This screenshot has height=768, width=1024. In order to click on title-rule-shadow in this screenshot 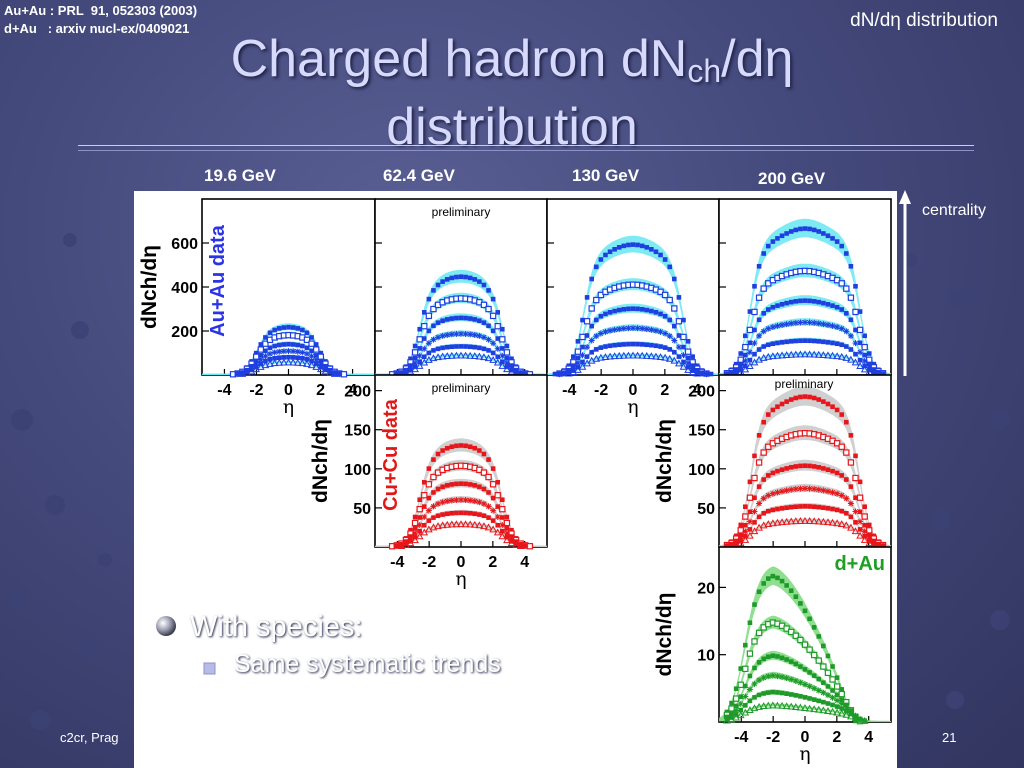, I will do `click(526, 150)`.